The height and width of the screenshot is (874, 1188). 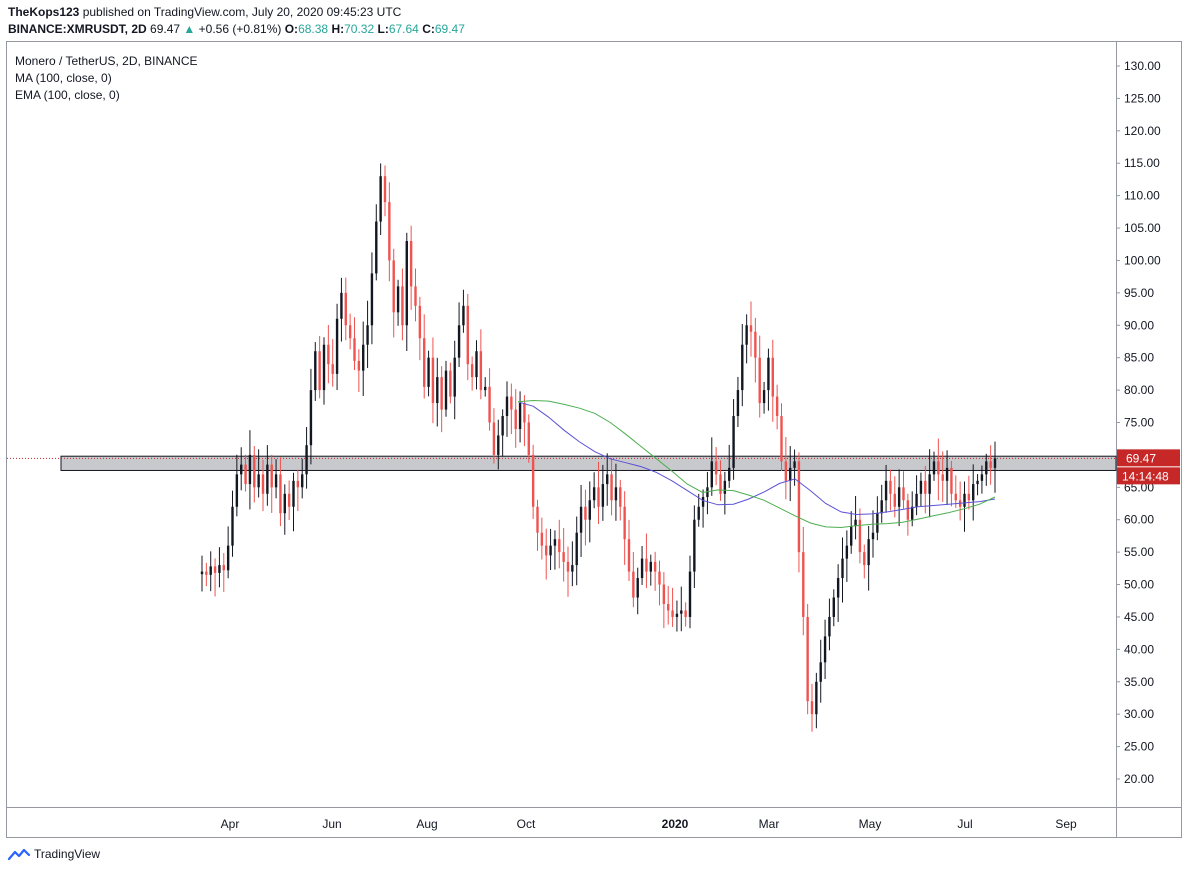 I want to click on y-tick-label: 60.00, so click(x=1139, y=520).